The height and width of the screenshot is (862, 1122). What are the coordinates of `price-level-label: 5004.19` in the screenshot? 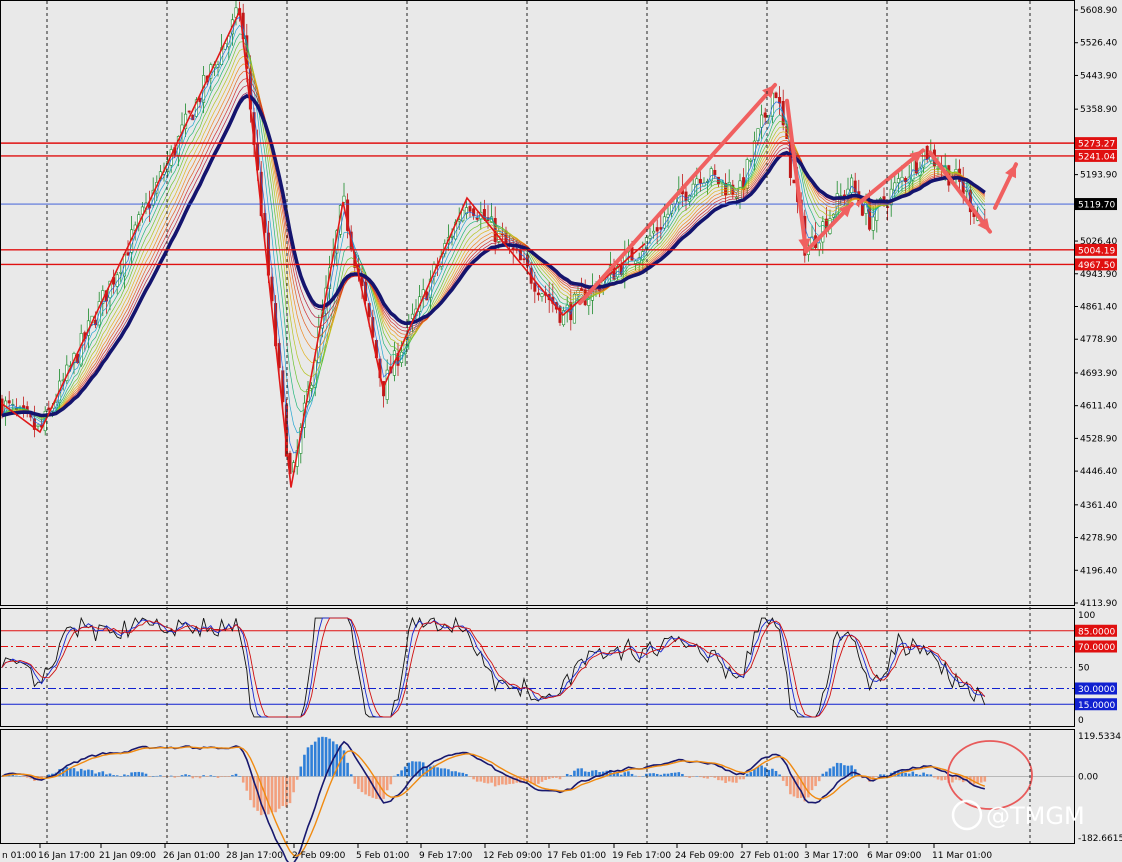 It's located at (1096, 251).